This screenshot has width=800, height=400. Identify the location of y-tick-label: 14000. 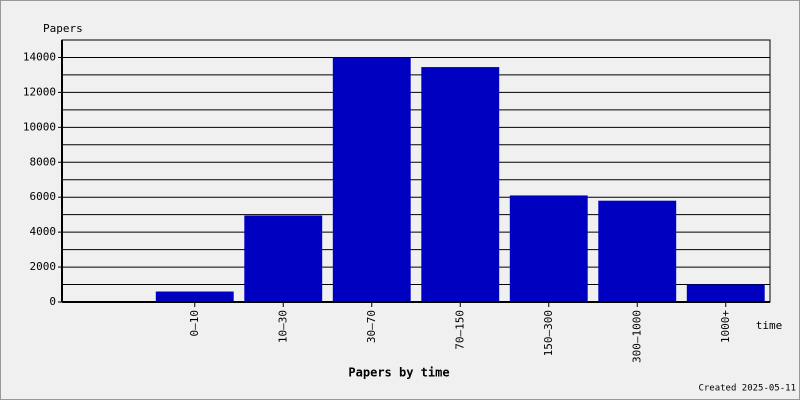
(39, 56).